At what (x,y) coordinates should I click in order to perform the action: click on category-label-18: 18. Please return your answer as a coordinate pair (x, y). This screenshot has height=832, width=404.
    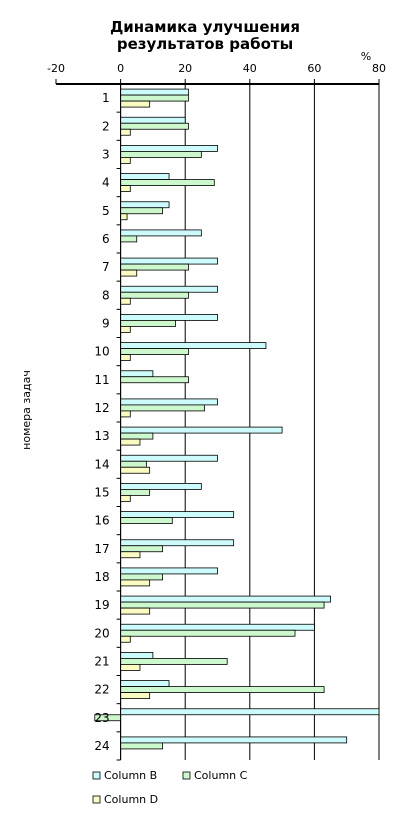
    Looking at the image, I should click on (101, 577).